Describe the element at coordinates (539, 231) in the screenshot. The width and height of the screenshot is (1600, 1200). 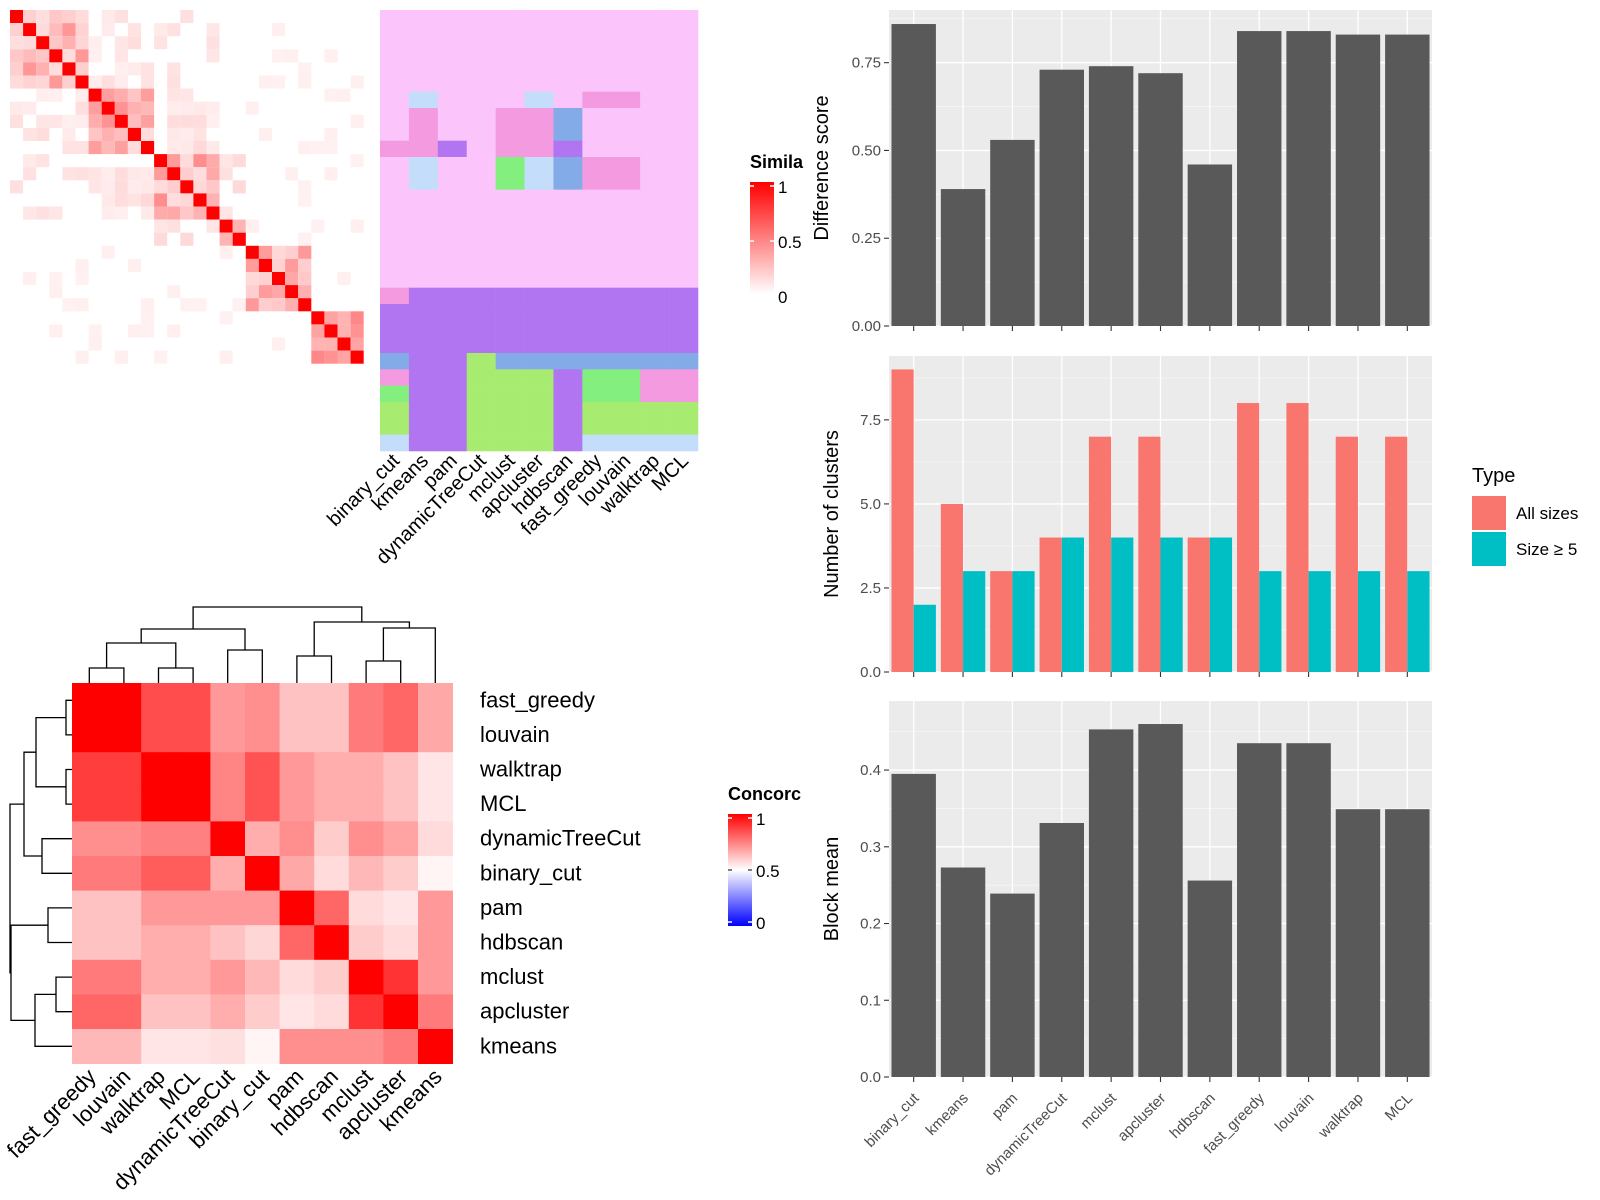
I see `cluster-membership-matrix` at that location.